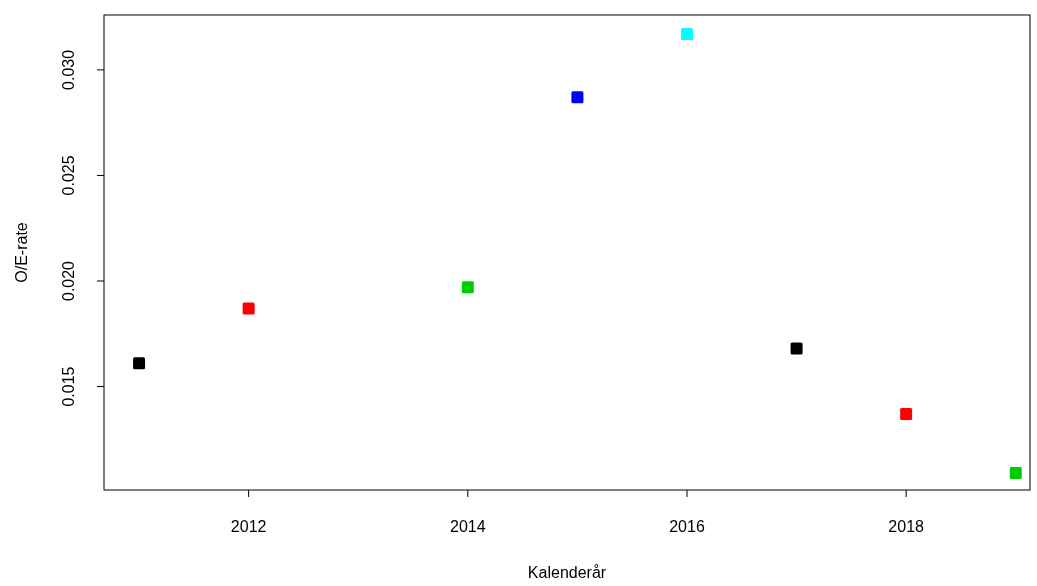 The height and width of the screenshot is (586, 1037). I want to click on x-tick-label: 2016, so click(687, 526).